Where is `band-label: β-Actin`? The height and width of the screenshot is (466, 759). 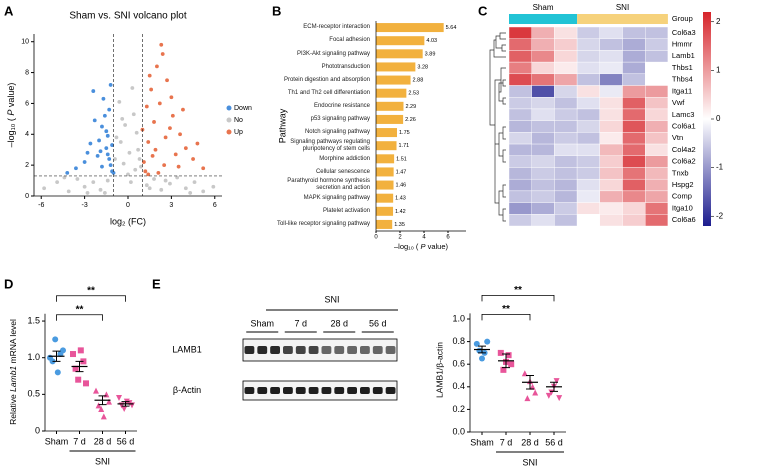
band-label: β-Actin is located at coordinates (187, 390).